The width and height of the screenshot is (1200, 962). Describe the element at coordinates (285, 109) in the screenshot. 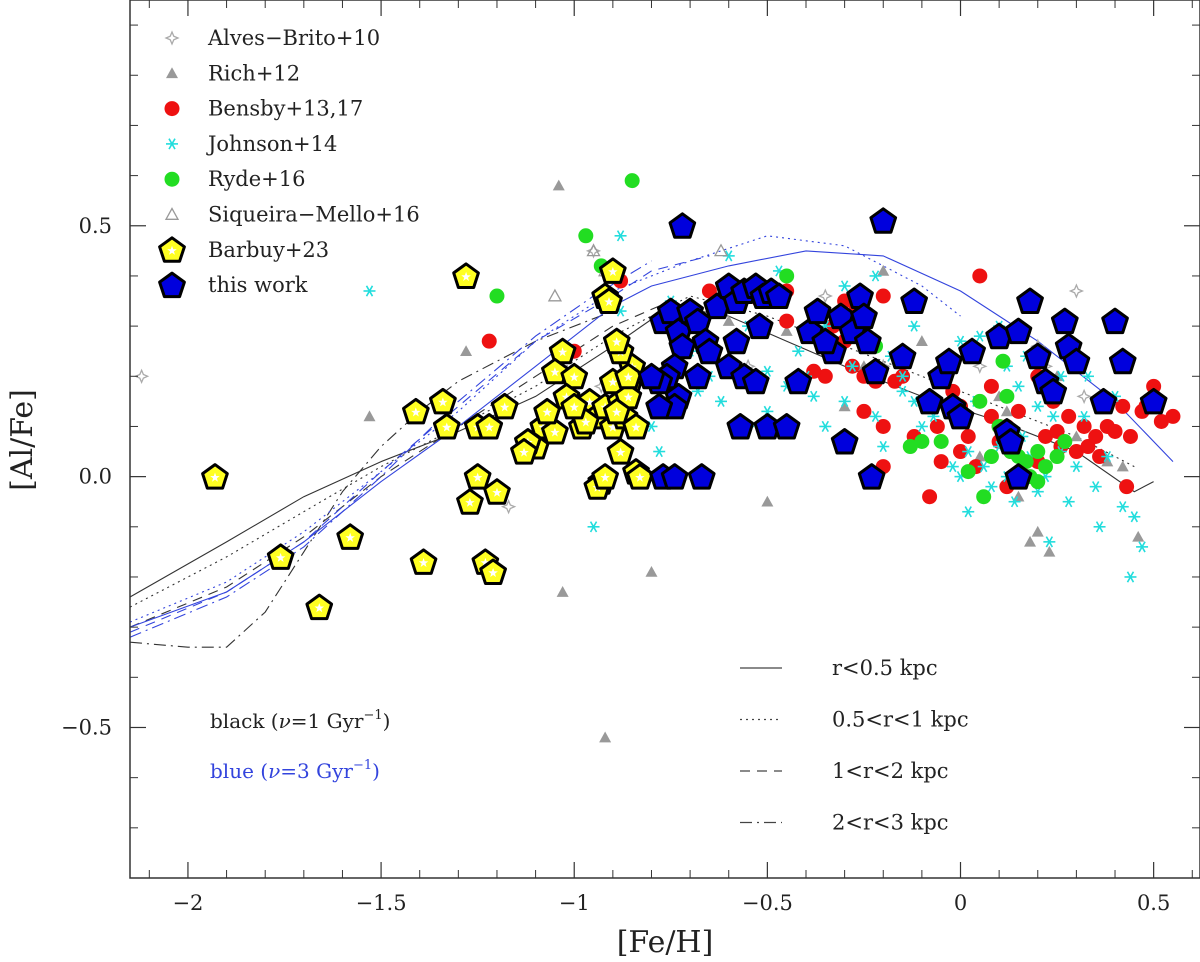

I see `legend-label: Bensby+13,17` at that location.